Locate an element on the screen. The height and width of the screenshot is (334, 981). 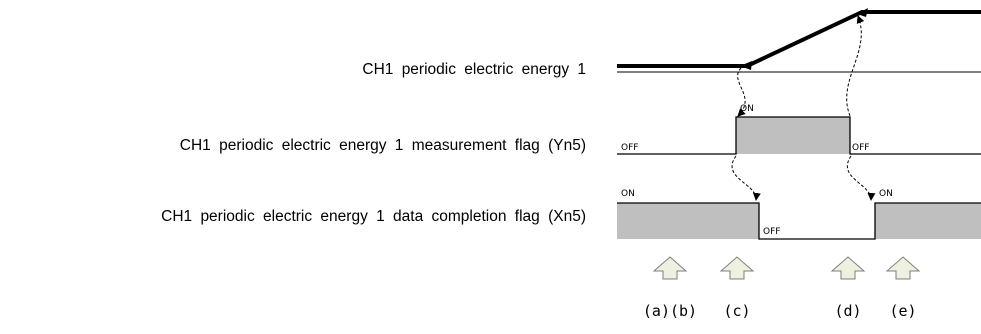
completion-flag-trace is located at coordinates (799, 221).